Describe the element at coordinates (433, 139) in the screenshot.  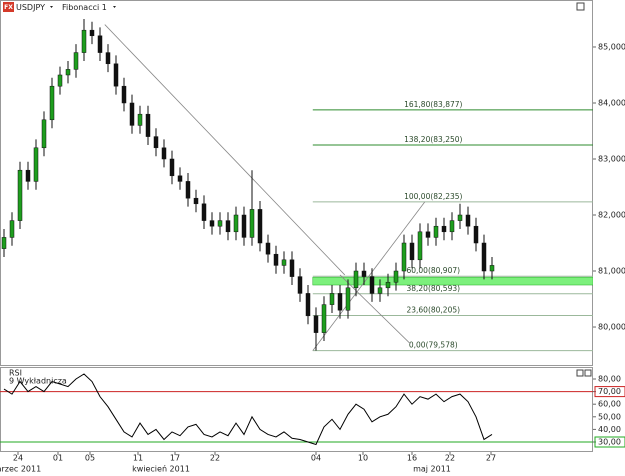
I see `fib-label: 138,20(83,250)` at that location.